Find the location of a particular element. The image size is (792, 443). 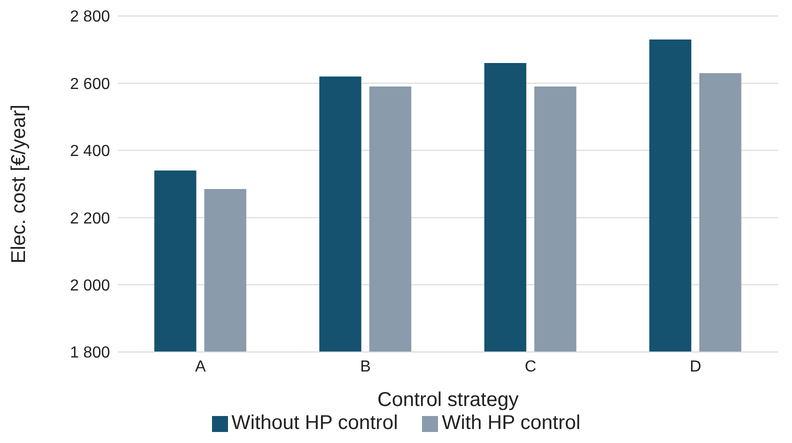

y-tick-label: 2 400 is located at coordinates (90, 151).